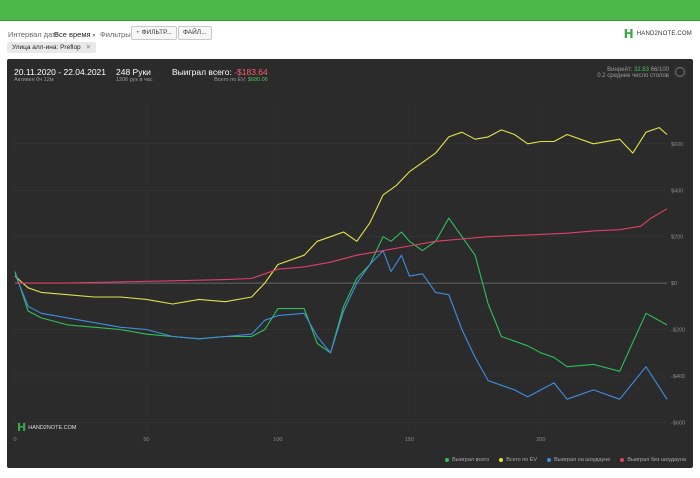 This screenshot has height=478, width=700. What do you see at coordinates (677, 145) in the screenshot?
I see `y-tick-label: $600` at bounding box center [677, 145].